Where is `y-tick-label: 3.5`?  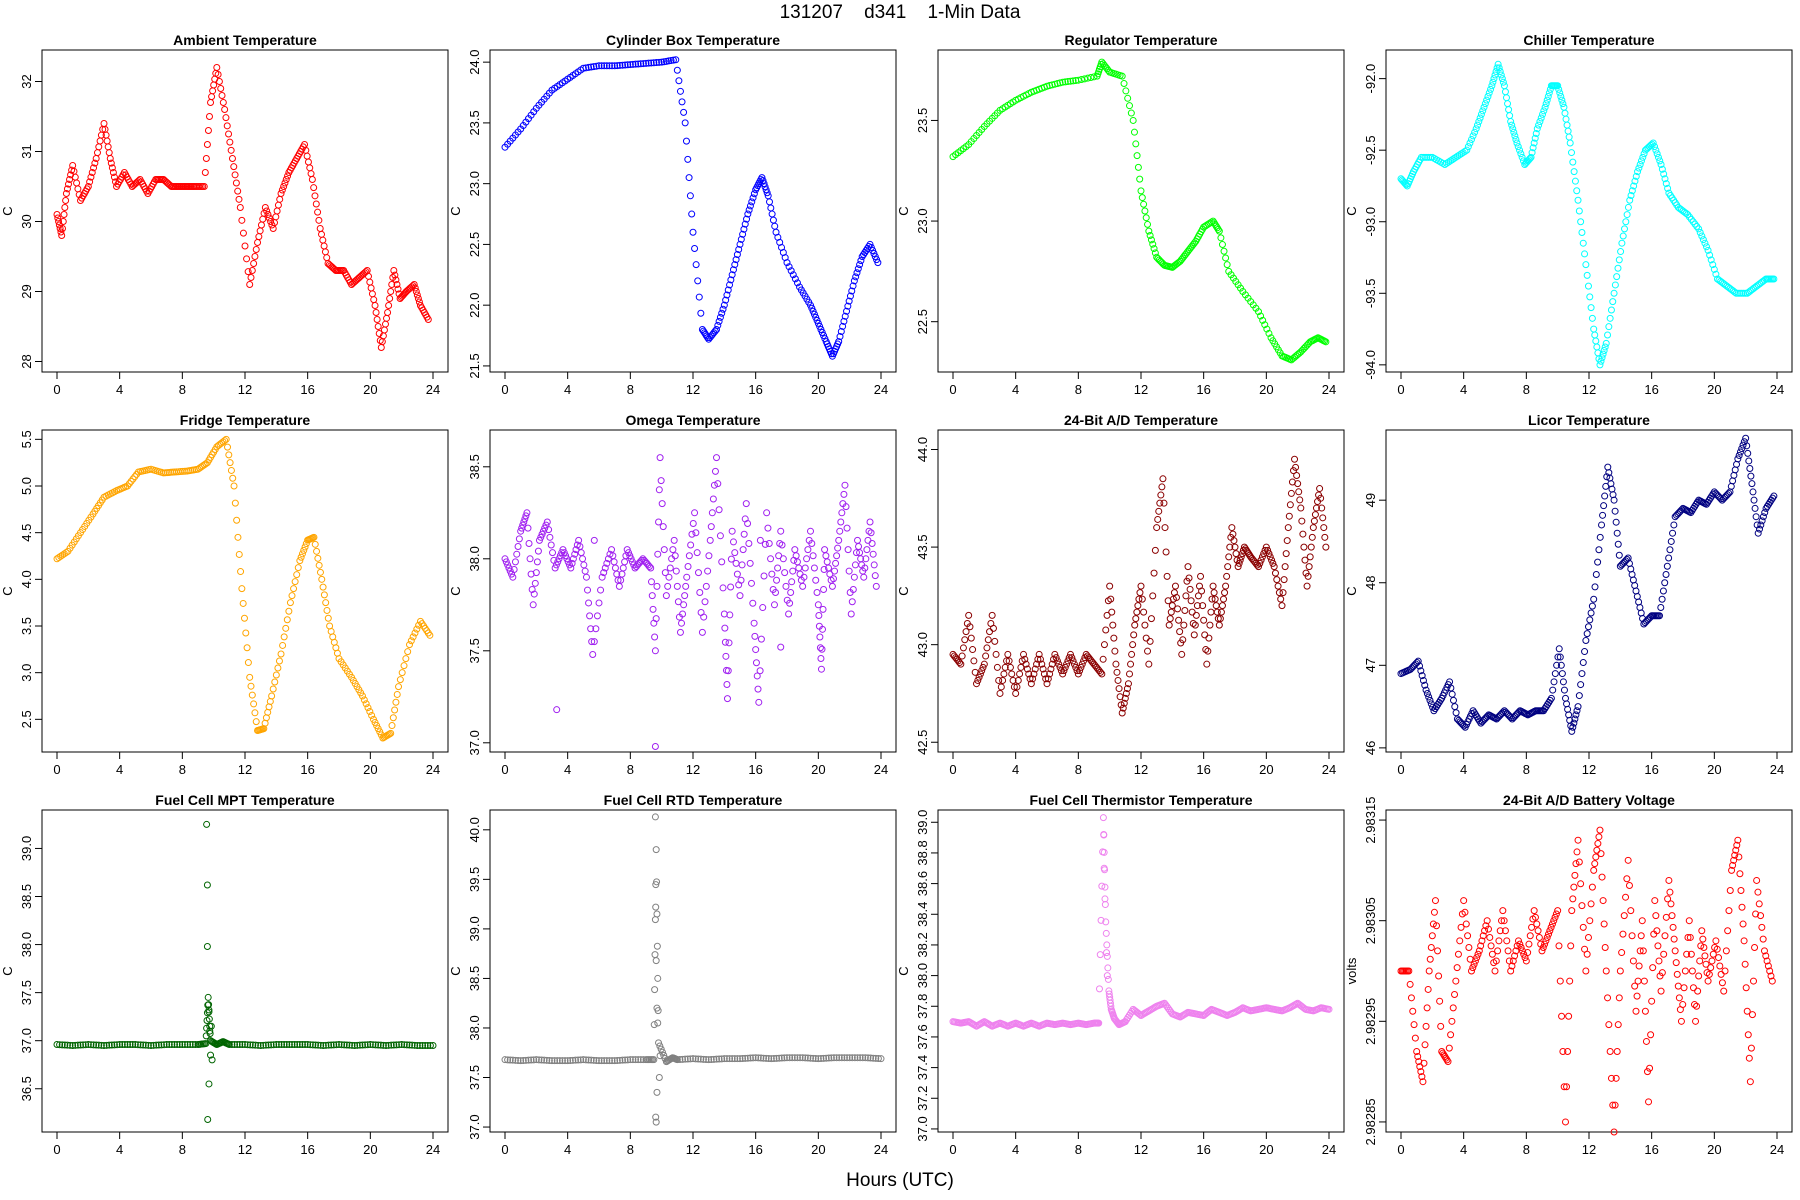
y-tick-label: 3.5 is located at coordinates (26, 626).